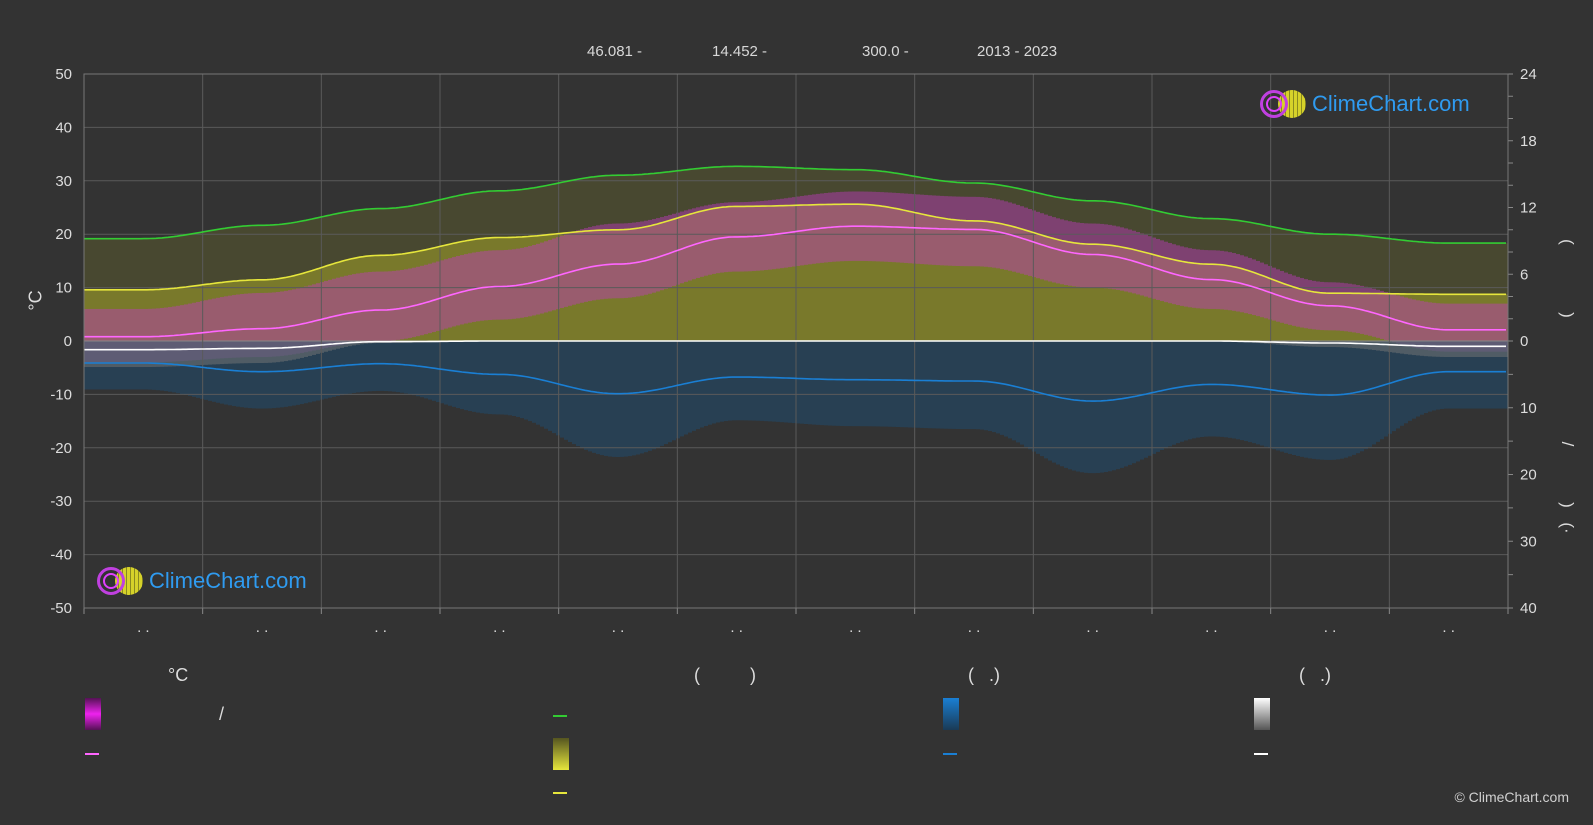  I want to click on daylight-line, so click(795, 204).